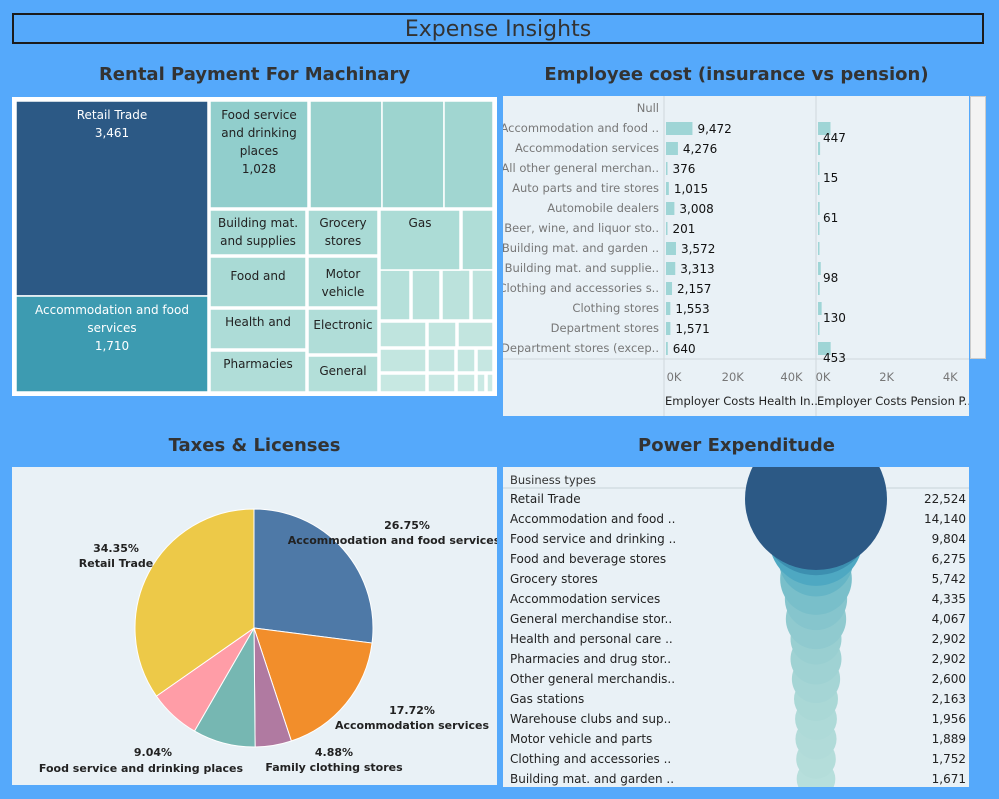  Describe the element at coordinates (816, 518) in the screenshot. I see `bubble` at that location.